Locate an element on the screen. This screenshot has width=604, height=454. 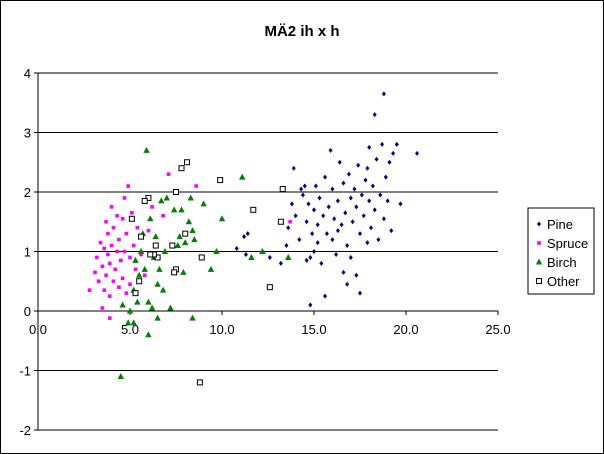
legend-label-other: Other is located at coordinates (563, 281).